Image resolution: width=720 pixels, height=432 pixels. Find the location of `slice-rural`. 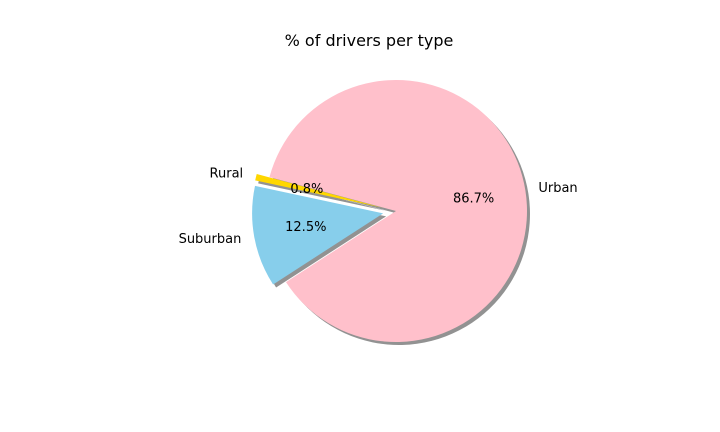

slice-rural is located at coordinates (319, 191).